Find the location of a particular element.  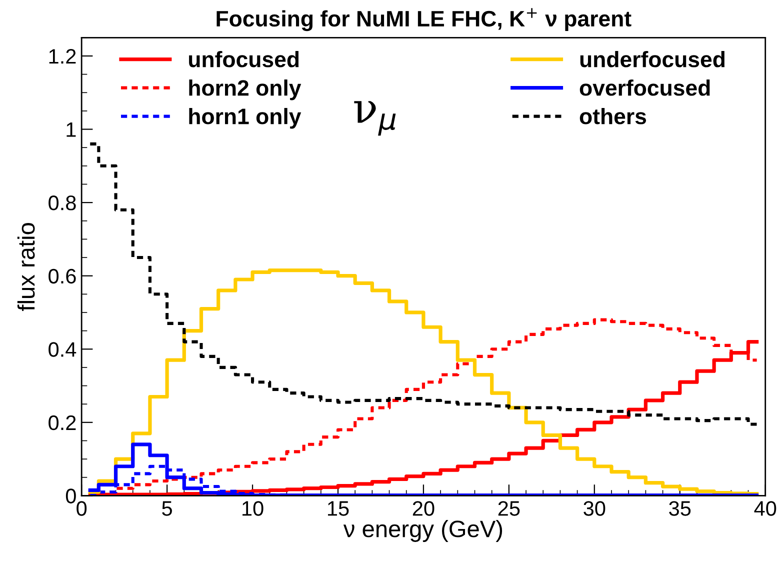

y-tick-label: 0.2 is located at coordinates (62, 422).